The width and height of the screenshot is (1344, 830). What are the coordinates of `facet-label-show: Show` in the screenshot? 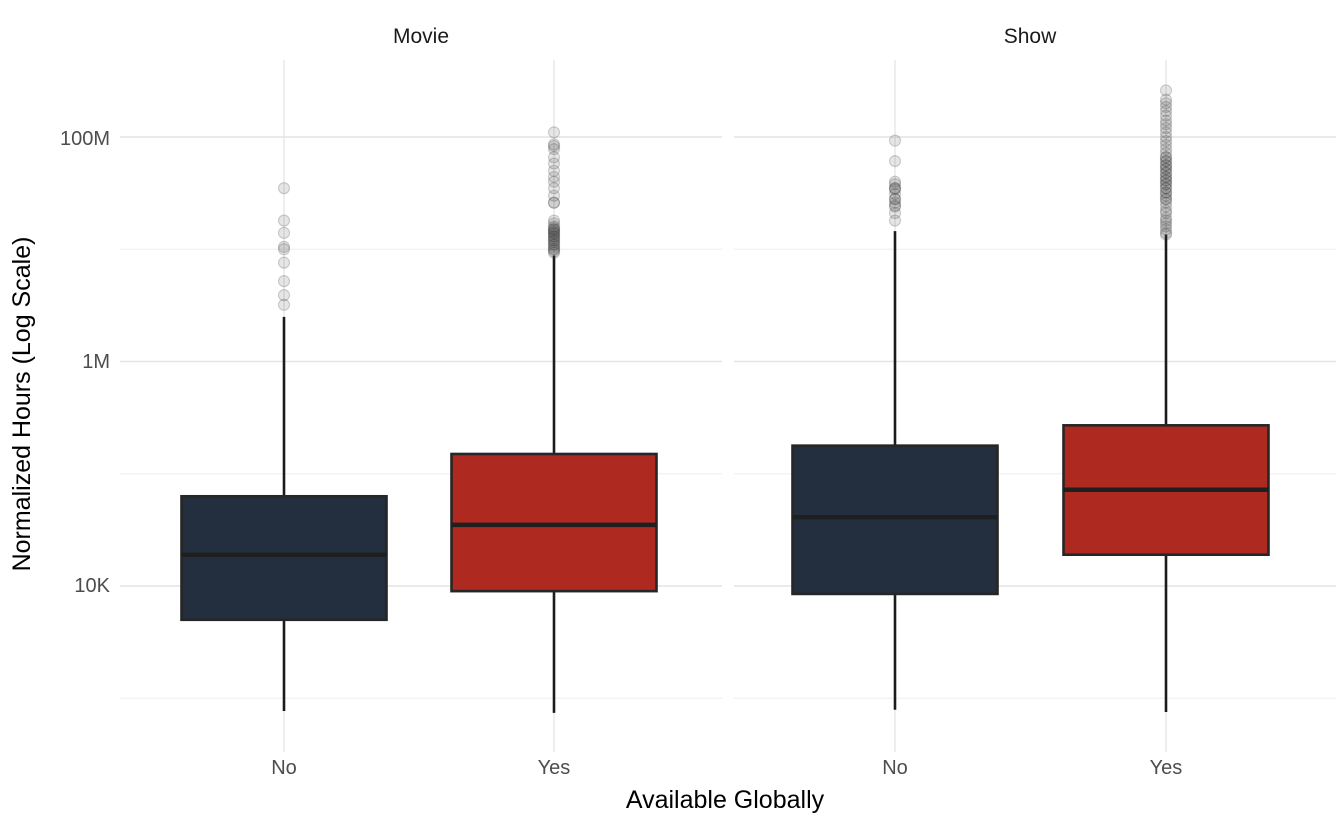 It's located at (1030, 36).